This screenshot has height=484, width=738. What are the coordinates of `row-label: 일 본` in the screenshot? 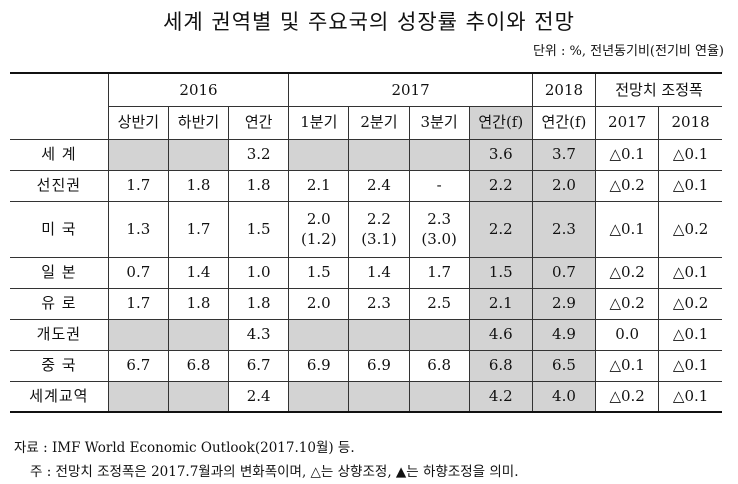 It's located at (59, 272).